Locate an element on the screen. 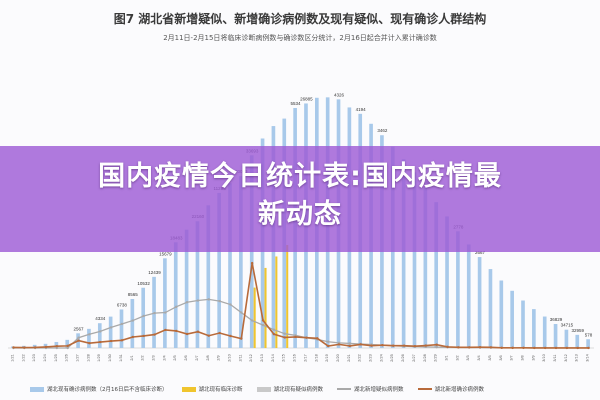  legend-item-3: 湖北新增疑似病例数 is located at coordinates (370, 389).